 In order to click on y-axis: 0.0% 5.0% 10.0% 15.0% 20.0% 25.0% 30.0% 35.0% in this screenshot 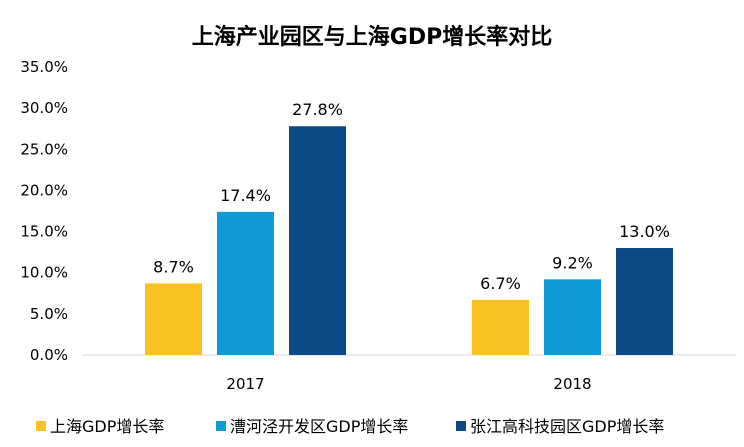, I will do `click(44, 211)`.